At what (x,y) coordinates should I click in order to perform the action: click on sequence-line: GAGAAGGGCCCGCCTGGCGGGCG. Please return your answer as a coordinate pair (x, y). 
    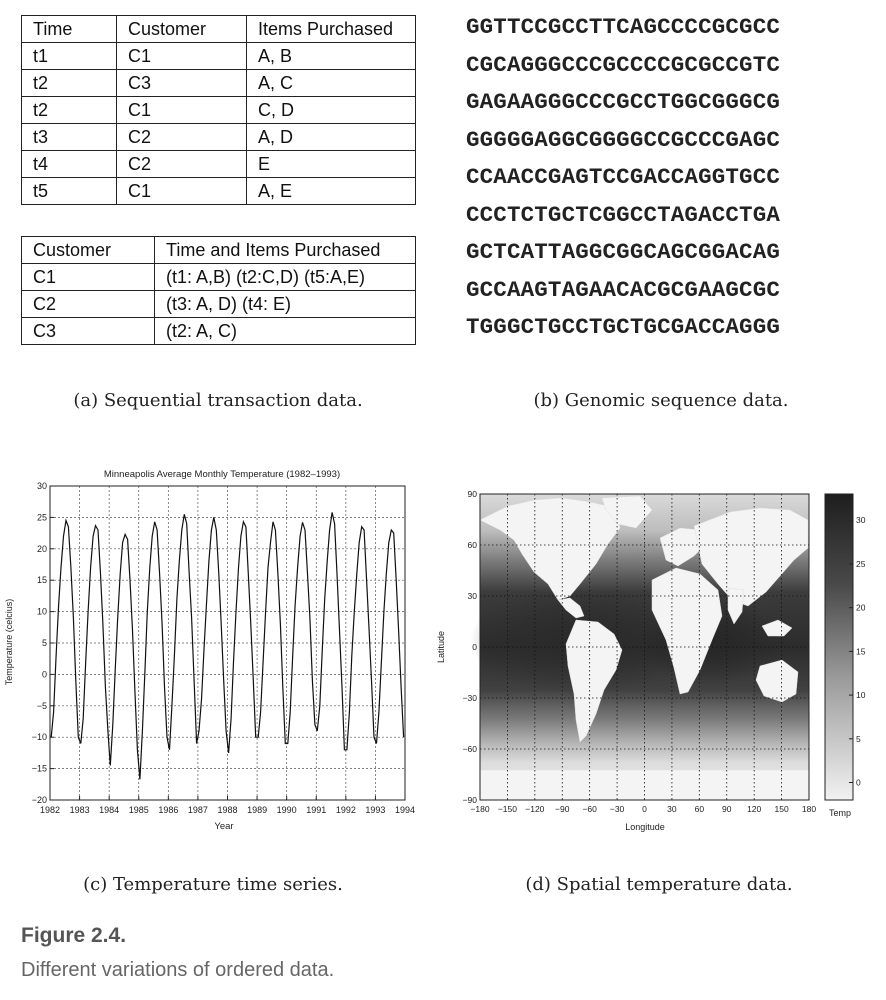
    Looking at the image, I should click on (623, 102).